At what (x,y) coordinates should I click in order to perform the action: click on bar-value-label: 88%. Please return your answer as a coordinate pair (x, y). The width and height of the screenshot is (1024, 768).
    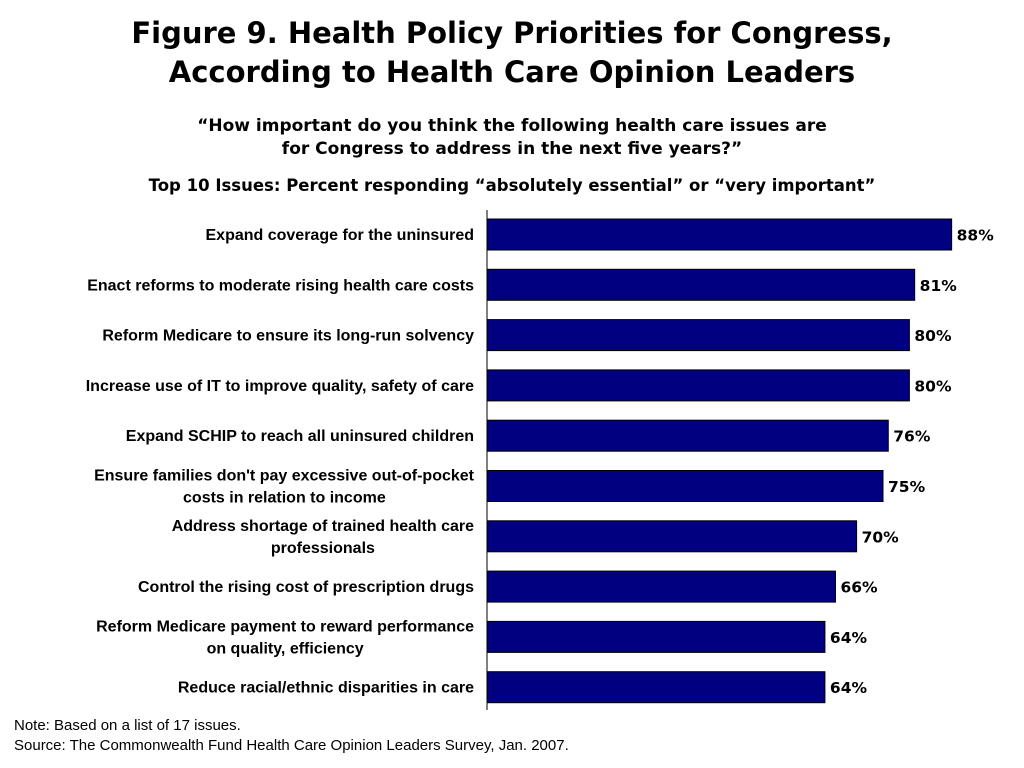
    Looking at the image, I should click on (976, 236).